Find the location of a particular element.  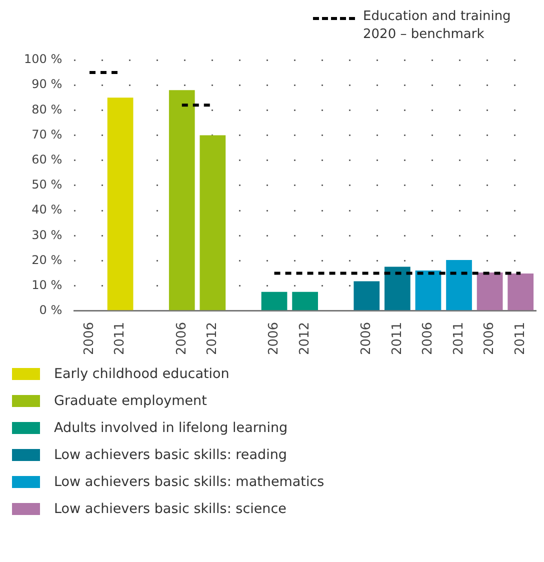

legend-label: Low achievers basic skills: reading is located at coordinates (170, 455).